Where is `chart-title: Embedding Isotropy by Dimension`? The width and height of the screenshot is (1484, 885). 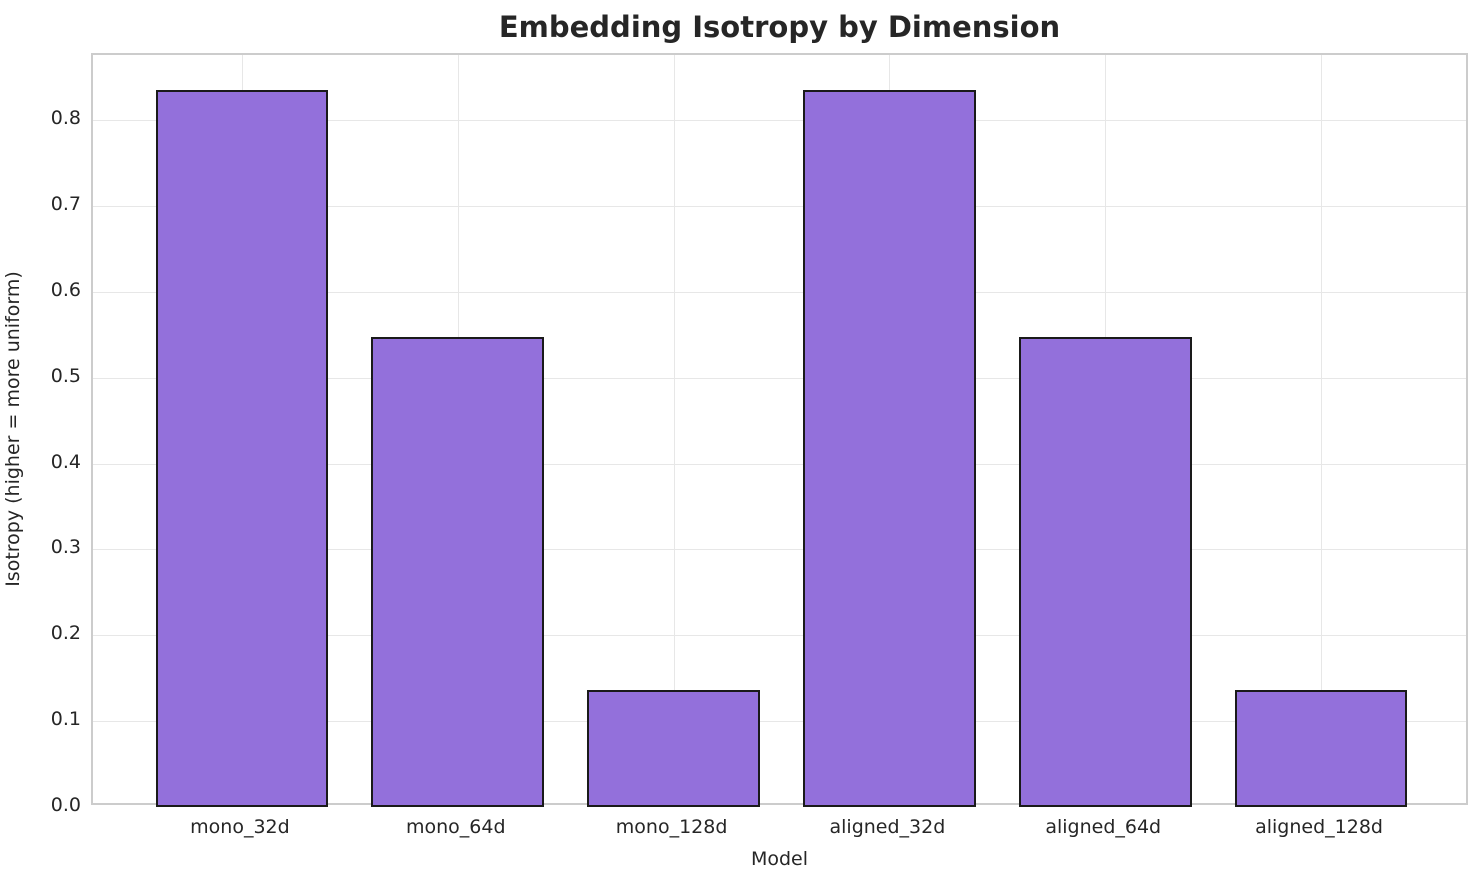 chart-title: Embedding Isotropy by Dimension is located at coordinates (779, 27).